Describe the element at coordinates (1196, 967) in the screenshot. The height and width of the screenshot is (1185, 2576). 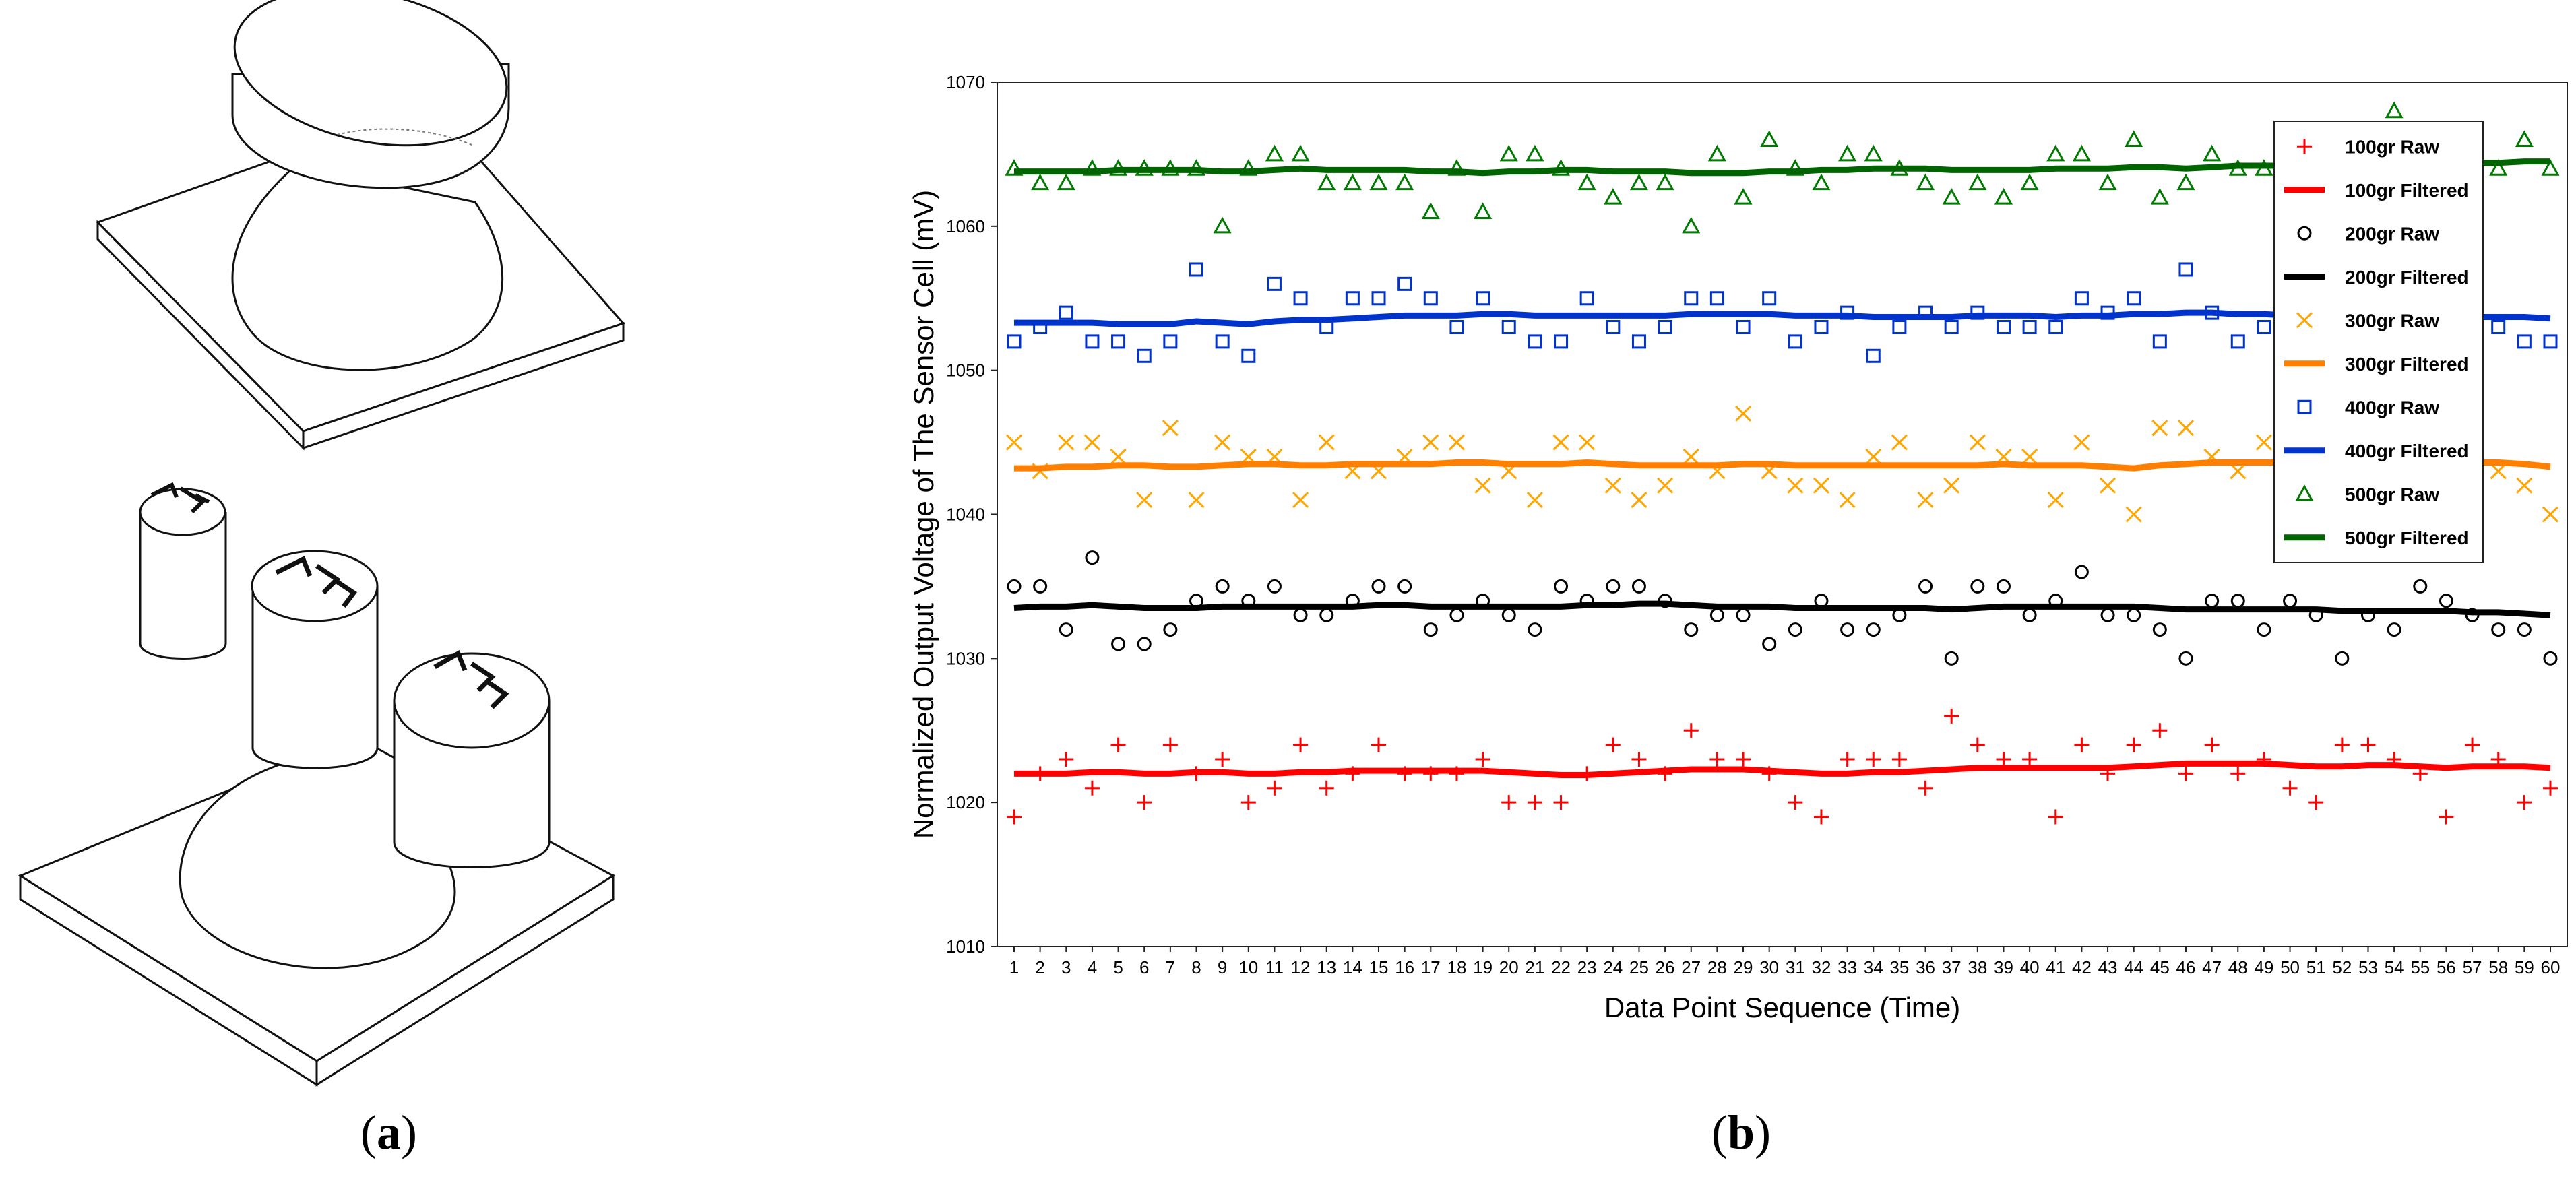
I see `x-tick-label: 8` at that location.